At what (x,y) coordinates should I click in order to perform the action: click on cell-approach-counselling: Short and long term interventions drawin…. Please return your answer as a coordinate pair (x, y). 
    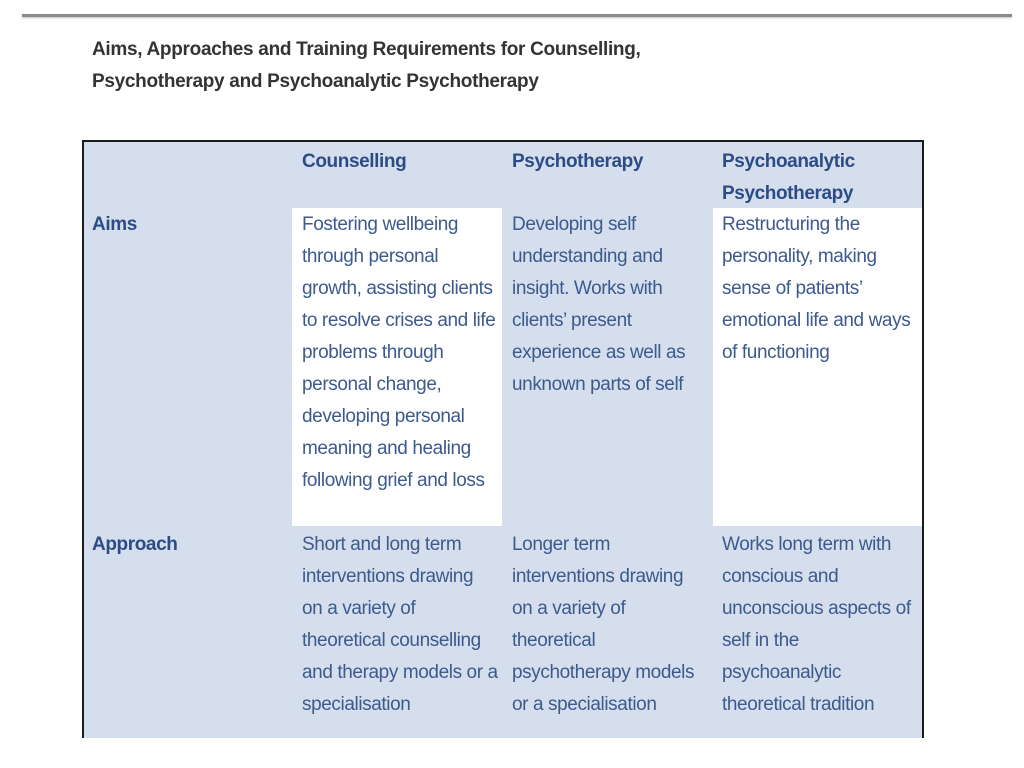
    Looking at the image, I should click on (400, 624).